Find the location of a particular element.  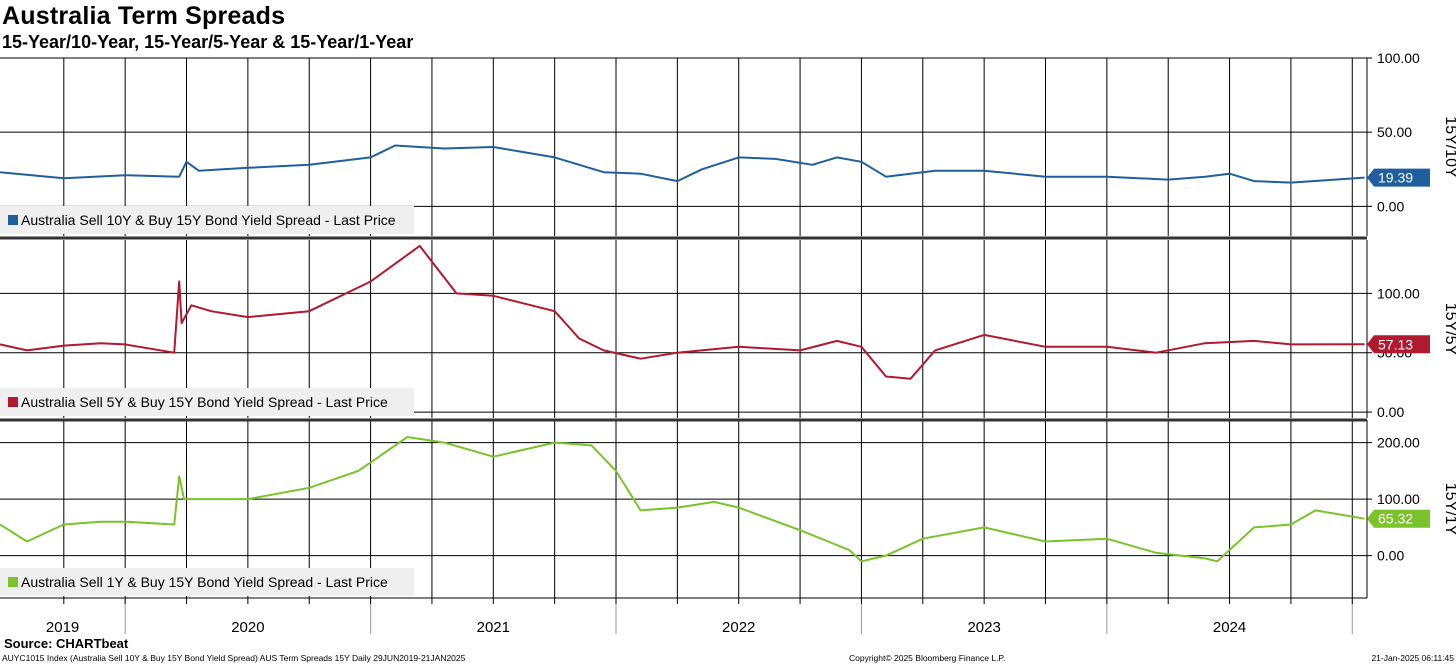

copyright-note: Copyright© 2025 Bloomberg Finance L.P. is located at coordinates (927, 658).